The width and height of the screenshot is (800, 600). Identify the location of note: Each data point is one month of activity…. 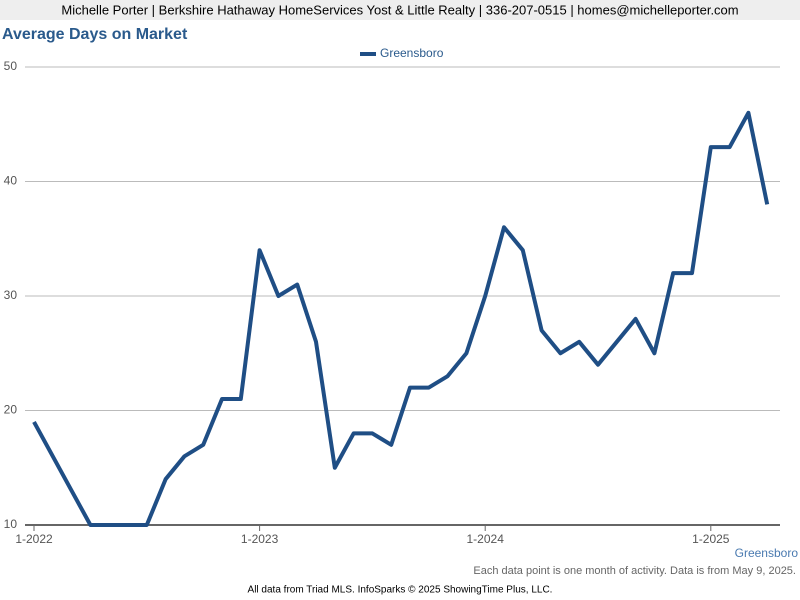
(634, 571).